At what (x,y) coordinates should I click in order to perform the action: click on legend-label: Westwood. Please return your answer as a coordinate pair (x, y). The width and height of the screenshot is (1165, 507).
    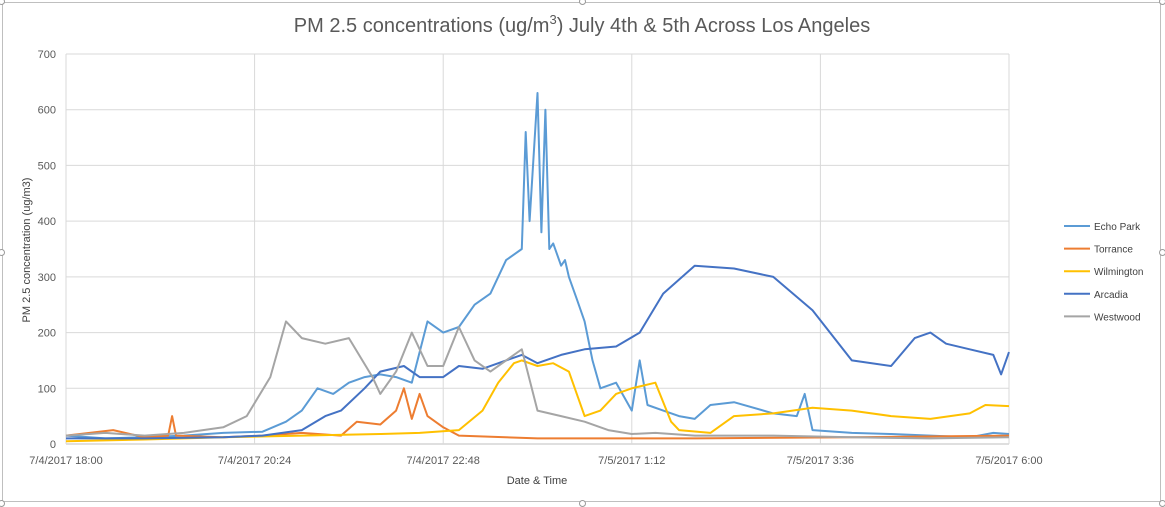
    Looking at the image, I should click on (1117, 317).